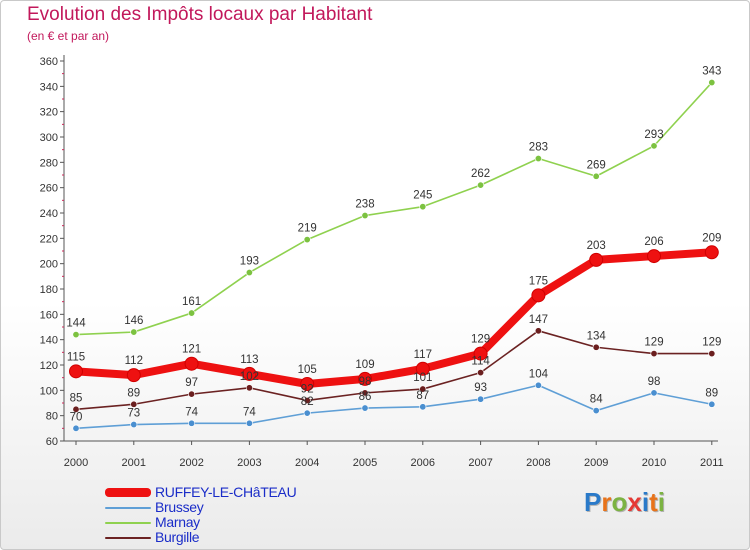 This screenshot has width=750, height=550. Describe the element at coordinates (645, 502) in the screenshot. I see `logo-letter: i` at that location.